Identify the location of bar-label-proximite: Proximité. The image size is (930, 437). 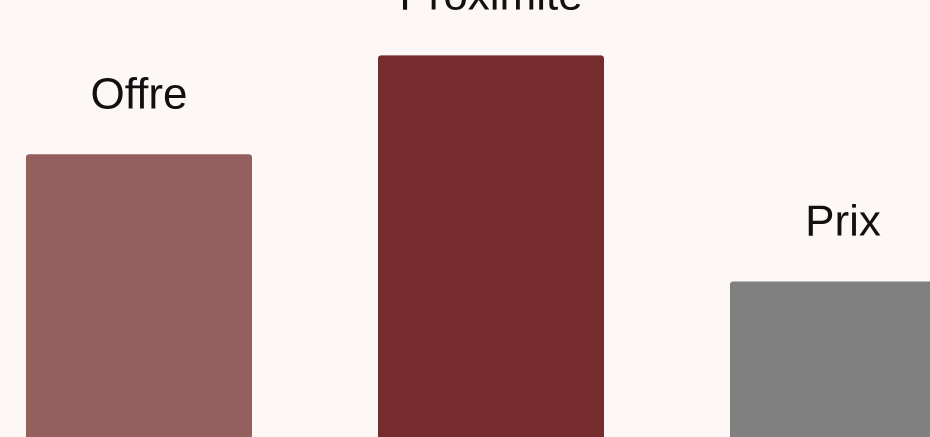
(490, 9).